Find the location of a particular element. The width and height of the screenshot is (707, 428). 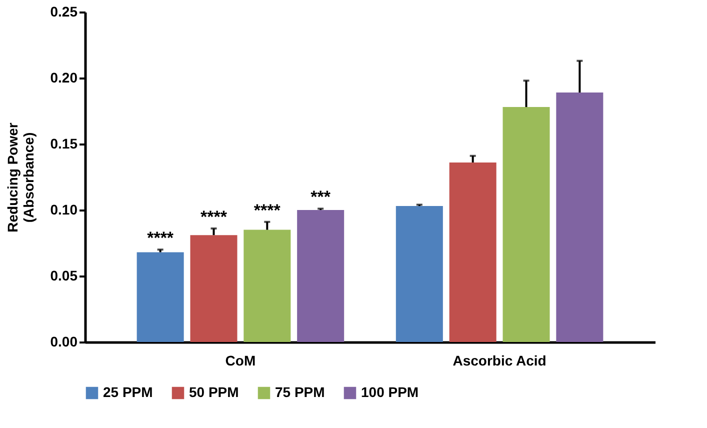

y-axis-title: Reducing Power (Absorbance) is located at coordinates (20, 177).